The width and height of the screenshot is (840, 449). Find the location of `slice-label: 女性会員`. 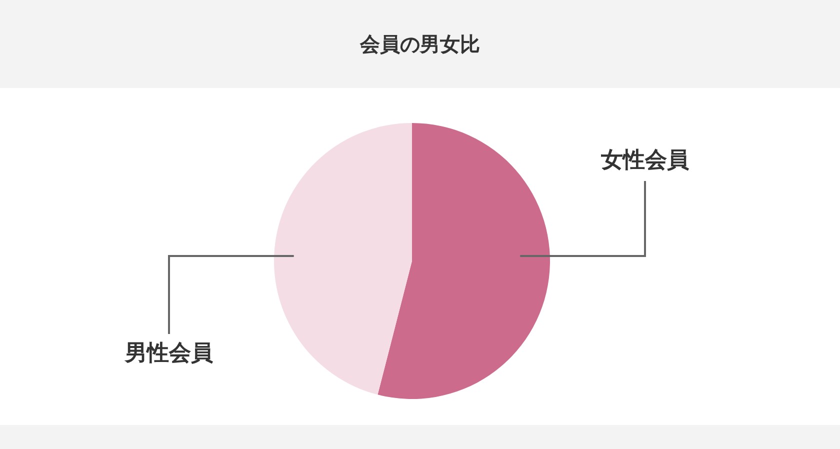

slice-label: 女性会員 is located at coordinates (644, 160).